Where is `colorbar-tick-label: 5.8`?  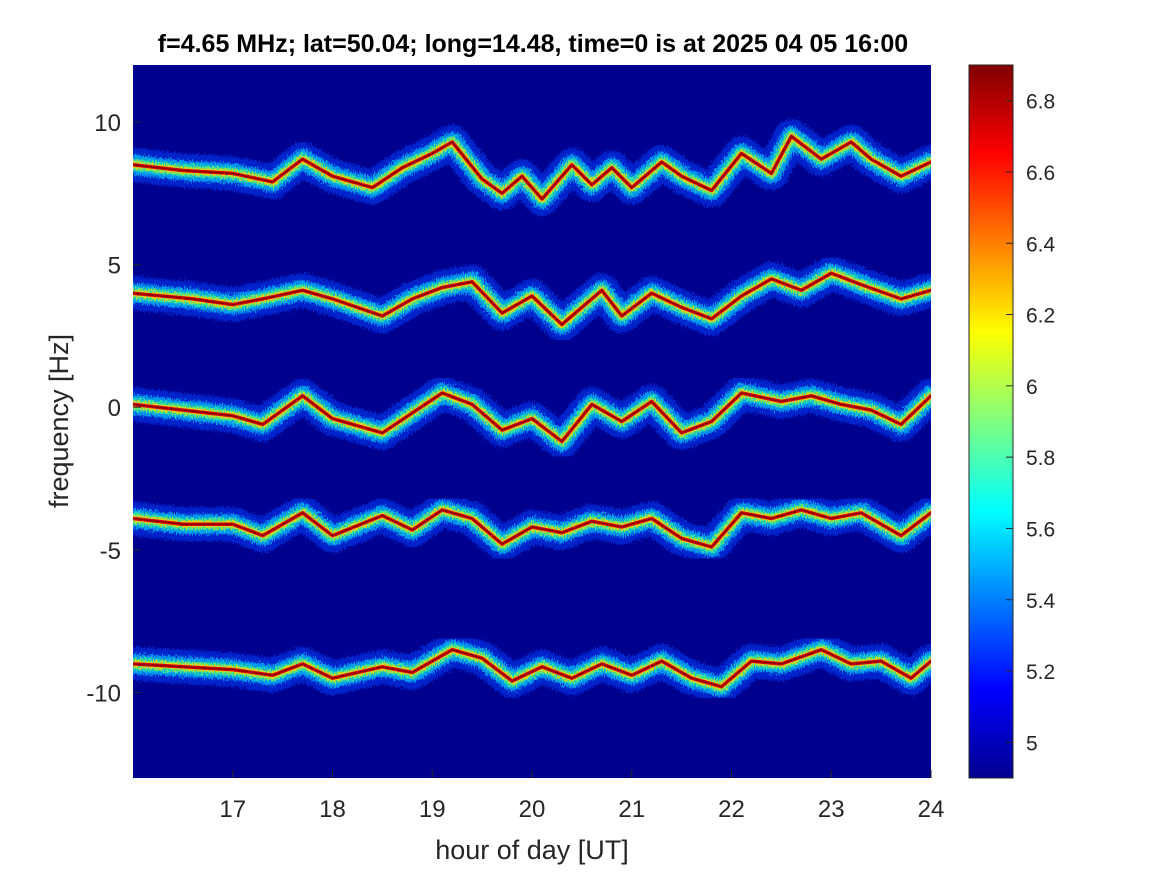
colorbar-tick-label: 5.8 is located at coordinates (1040, 458).